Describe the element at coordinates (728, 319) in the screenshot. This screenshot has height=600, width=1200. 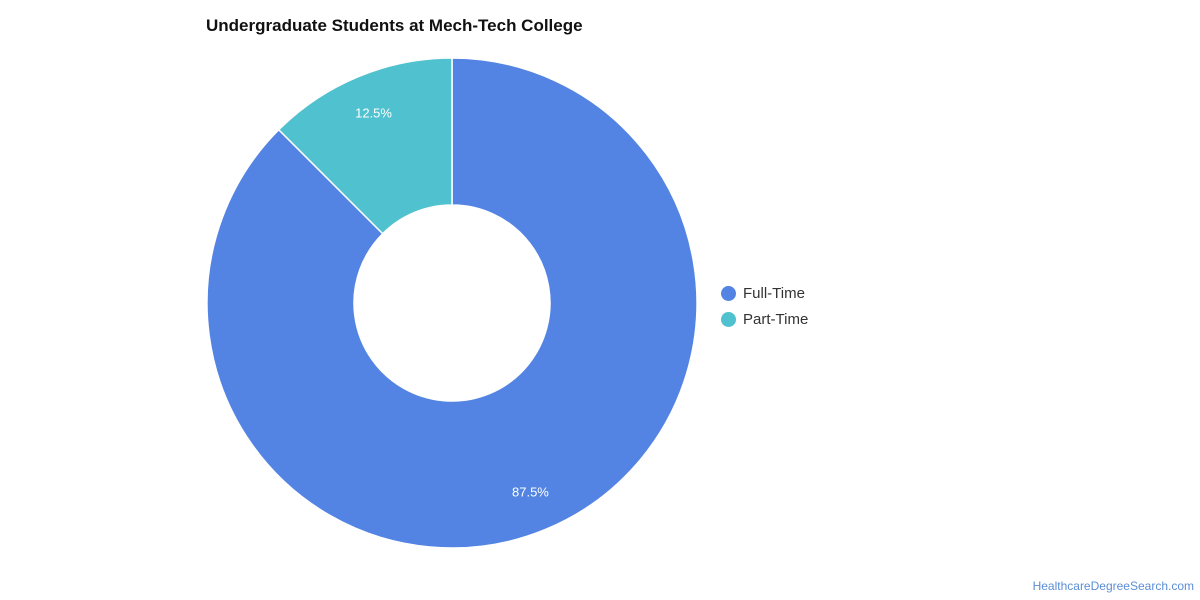
I see `legend-swatch-part-time` at that location.